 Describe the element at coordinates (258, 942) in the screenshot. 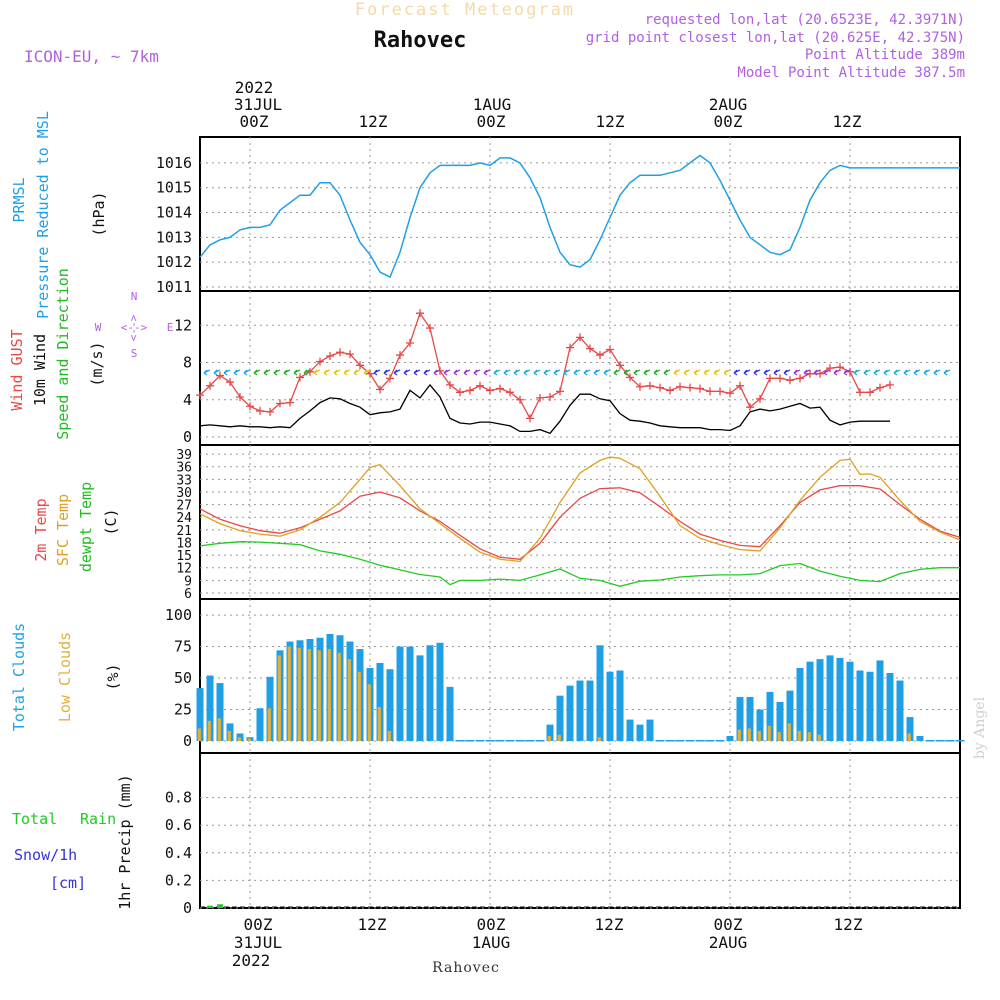

I see `day-bottom-1: 31JUL` at that location.